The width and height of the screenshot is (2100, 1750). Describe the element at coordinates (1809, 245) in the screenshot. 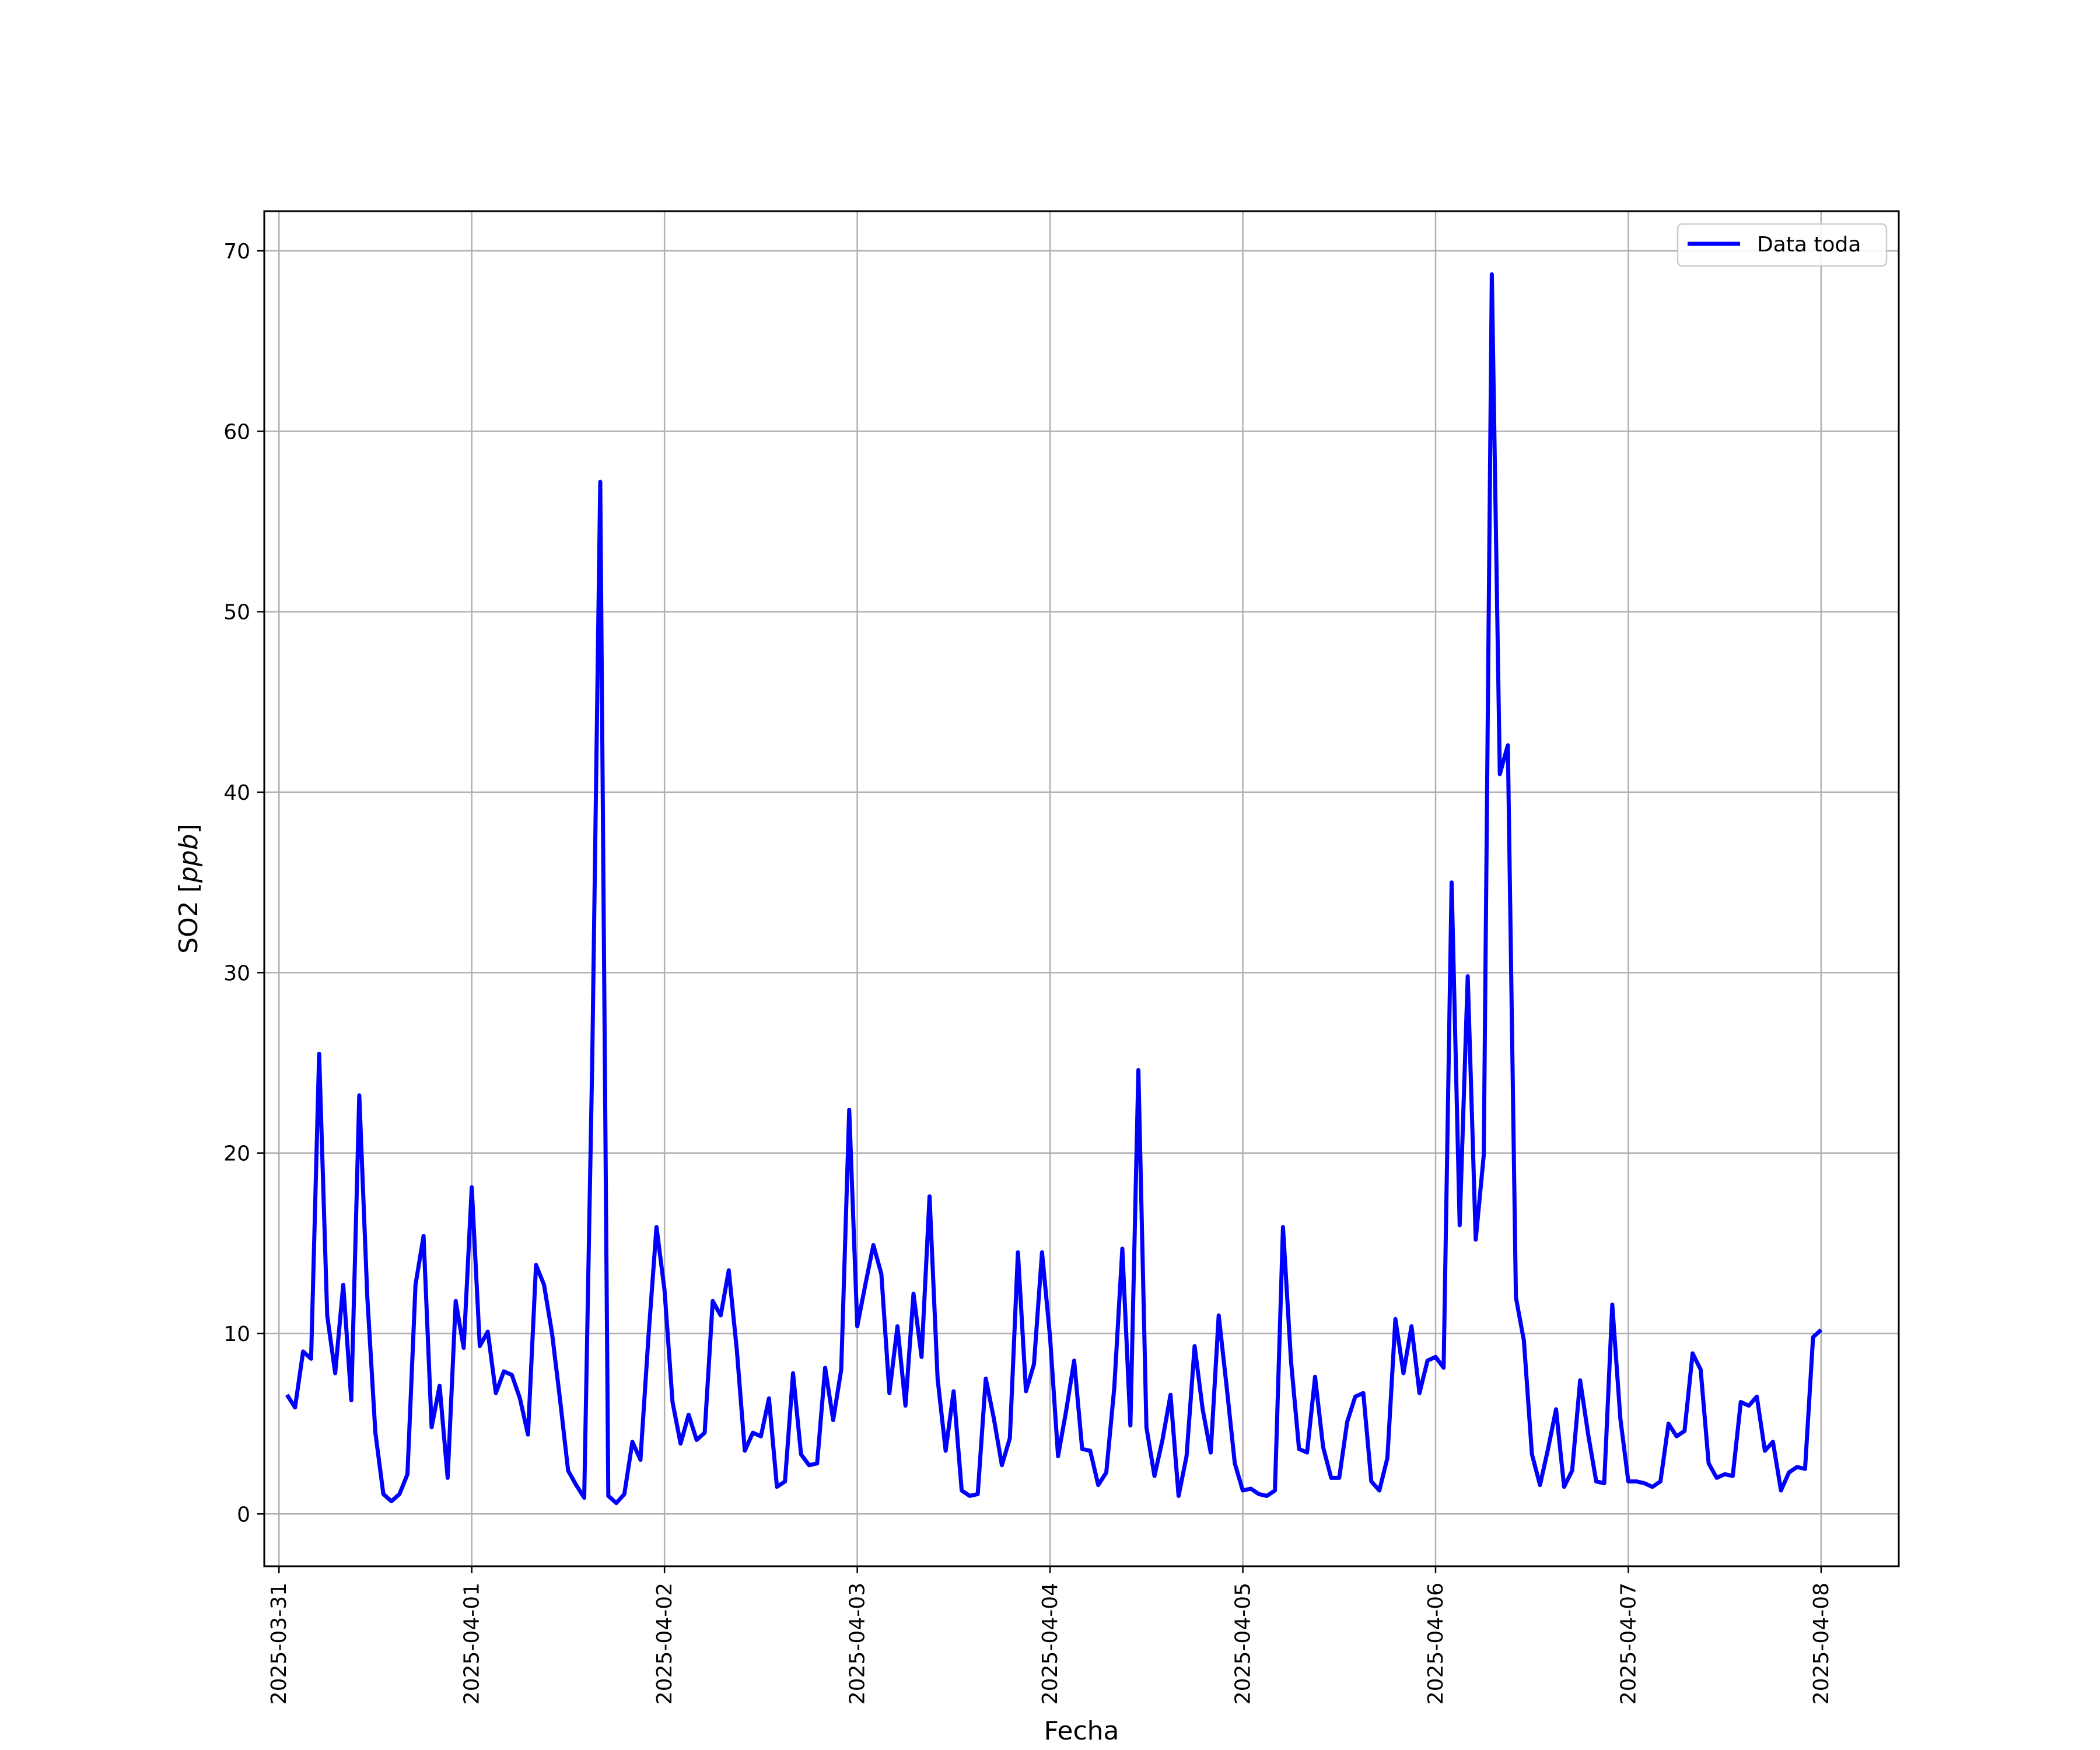

I see `legend-label: Data toda` at that location.